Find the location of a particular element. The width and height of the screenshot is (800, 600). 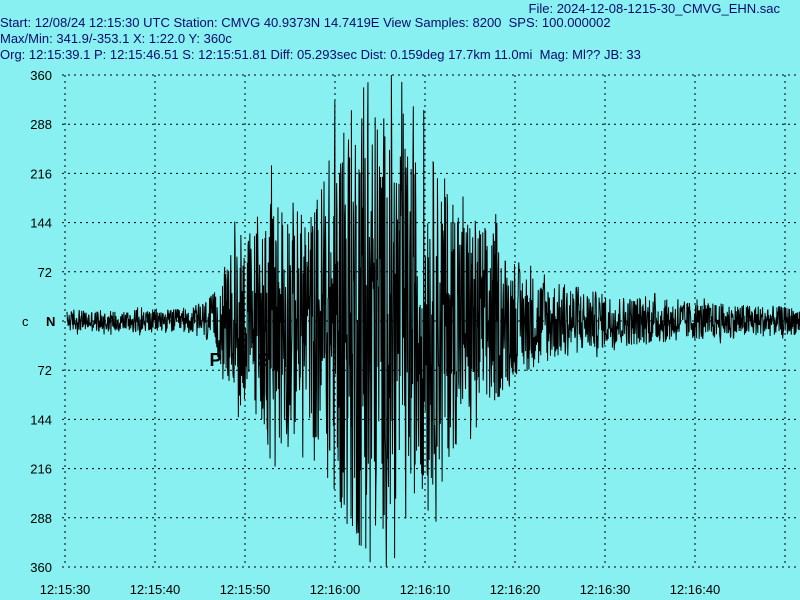

x-scale-value: 1:22.0 is located at coordinates (167, 38).